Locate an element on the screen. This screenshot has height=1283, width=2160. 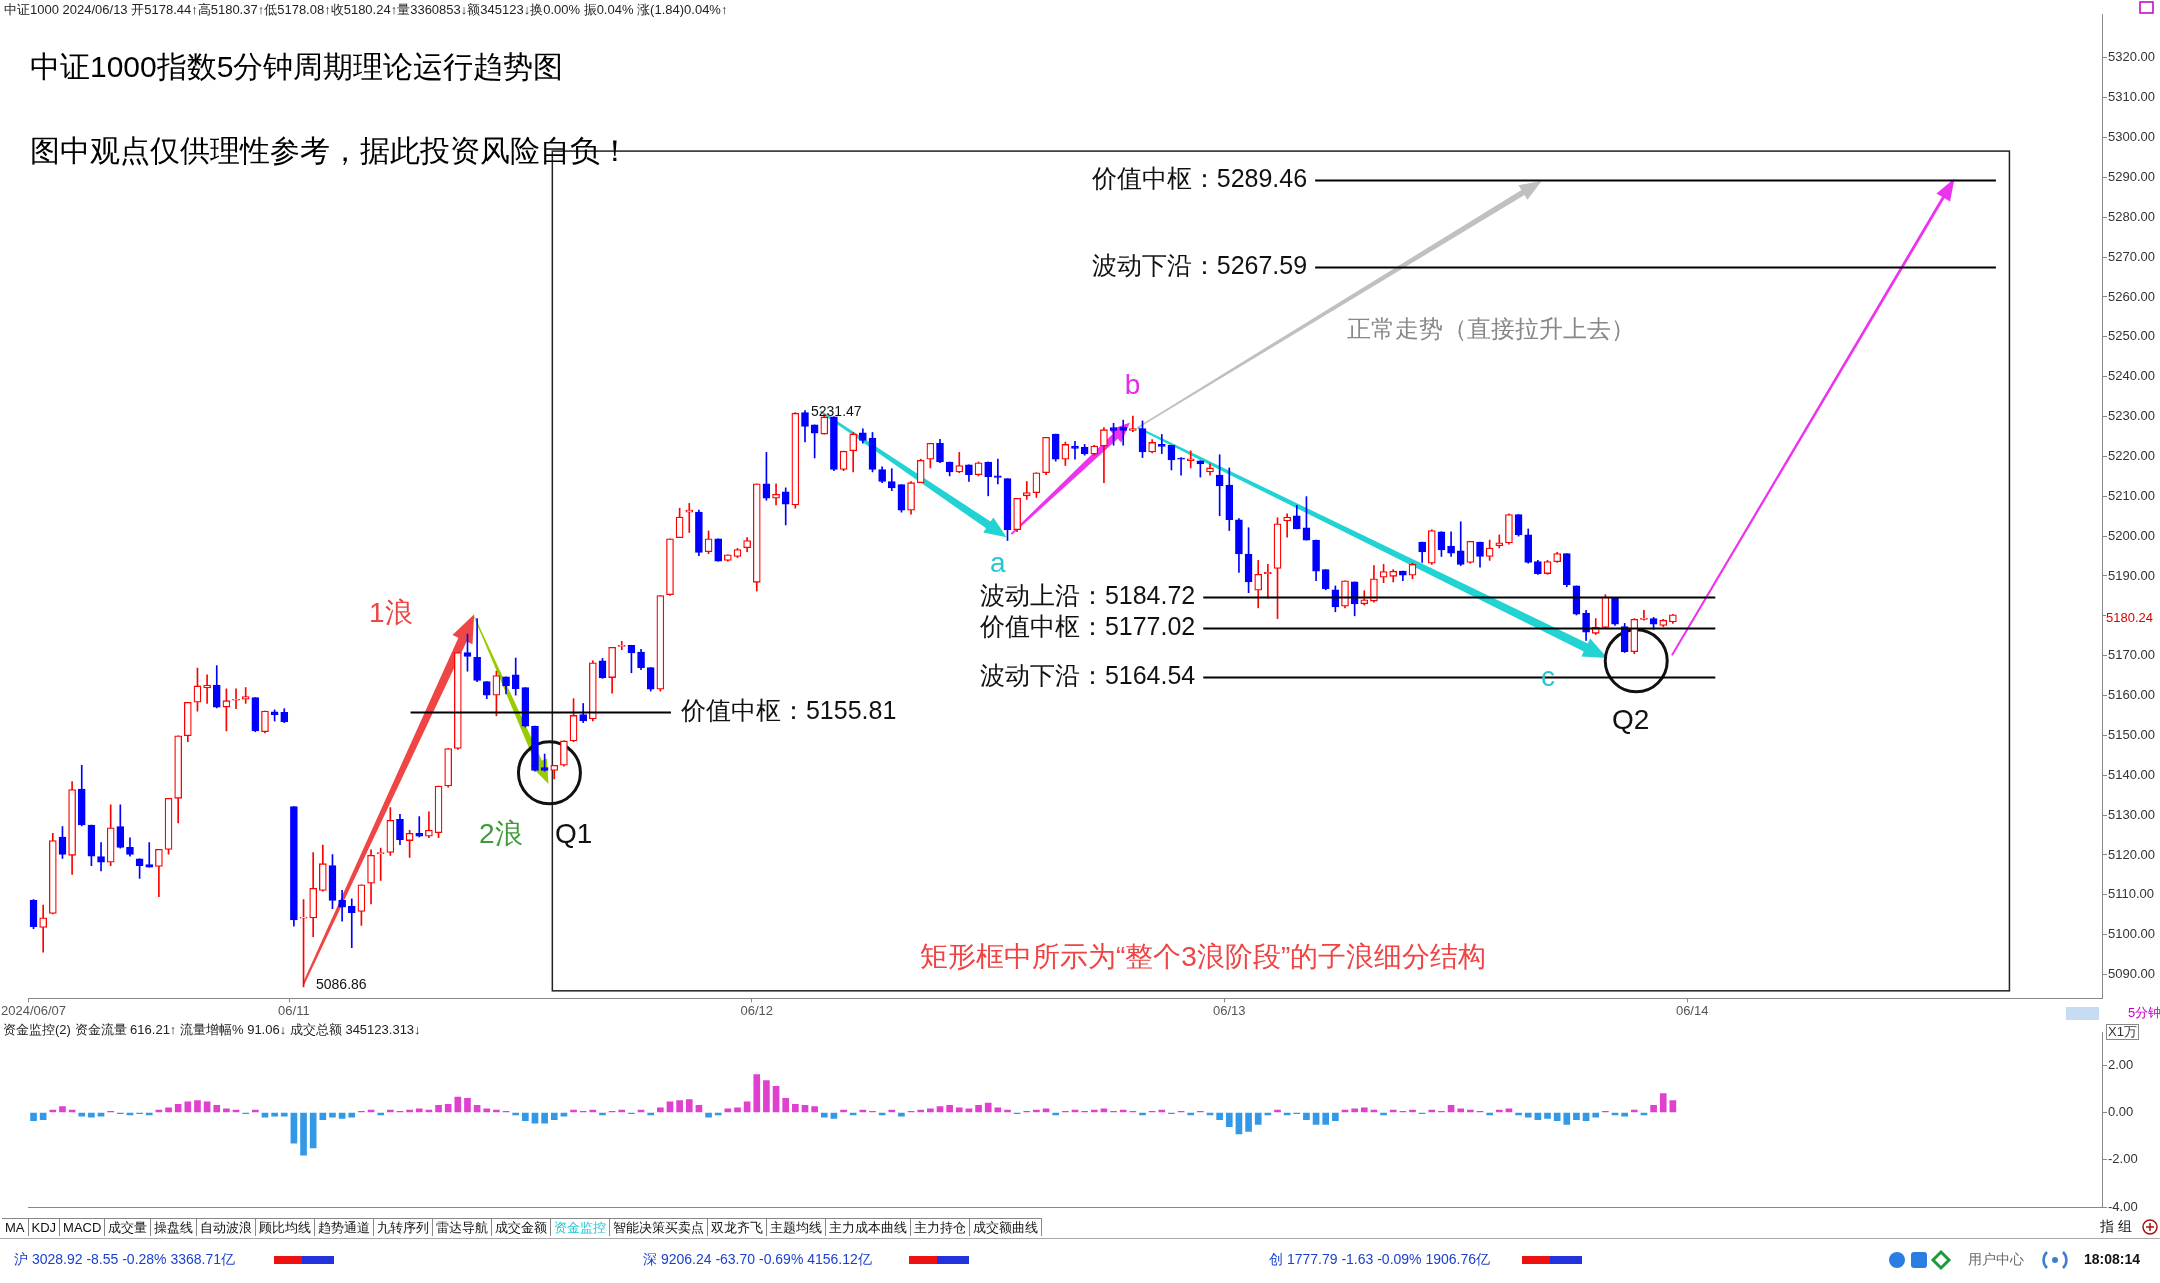
y-tick-label: 5300.00 is located at coordinates (2131, 137).